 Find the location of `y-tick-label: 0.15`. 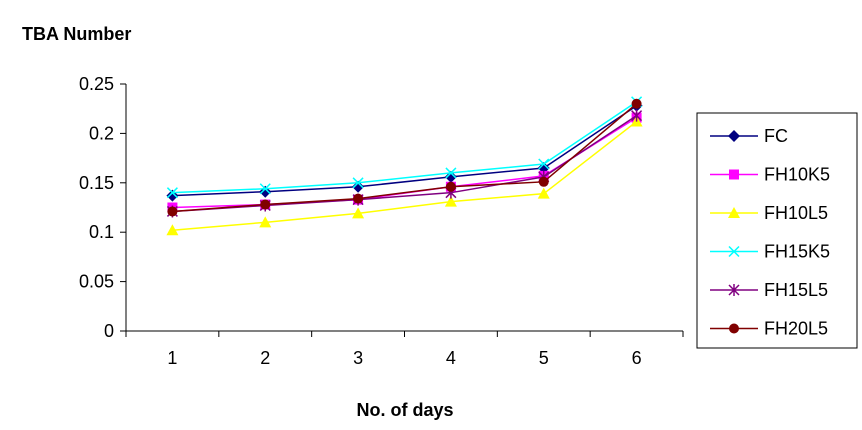

y-tick-label: 0.15 is located at coordinates (96, 183).